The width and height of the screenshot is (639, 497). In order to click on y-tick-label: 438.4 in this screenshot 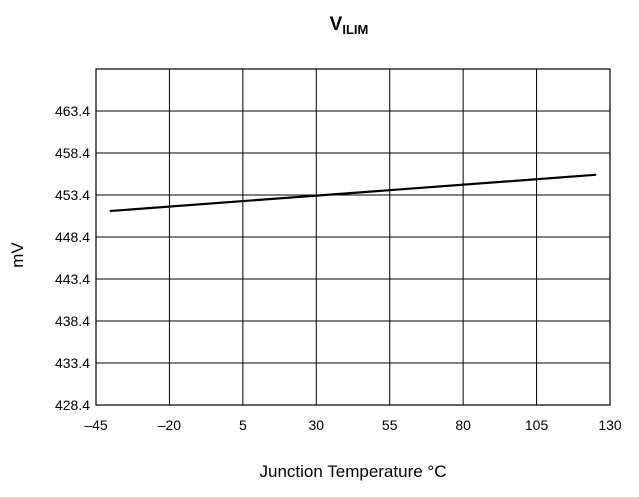, I will do `click(72, 321)`.